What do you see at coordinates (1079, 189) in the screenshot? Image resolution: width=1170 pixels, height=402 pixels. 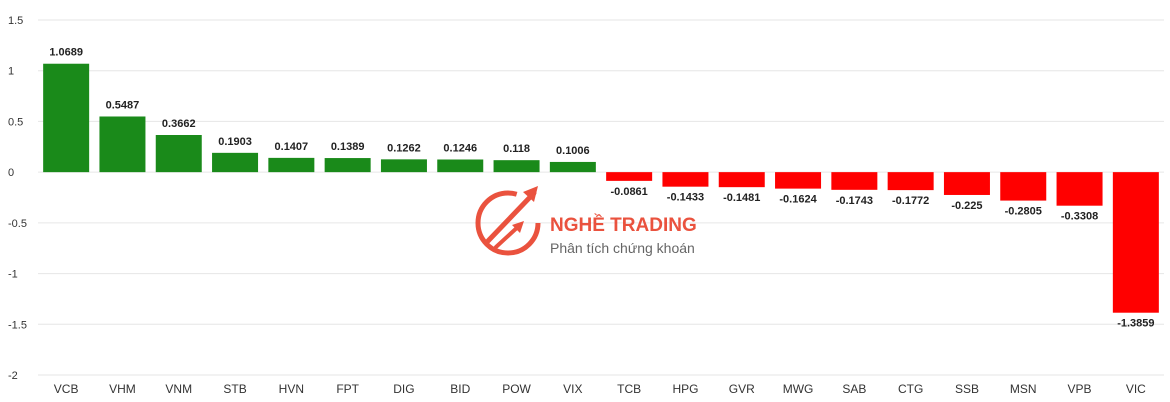 I see `bar-vpb` at bounding box center [1079, 189].